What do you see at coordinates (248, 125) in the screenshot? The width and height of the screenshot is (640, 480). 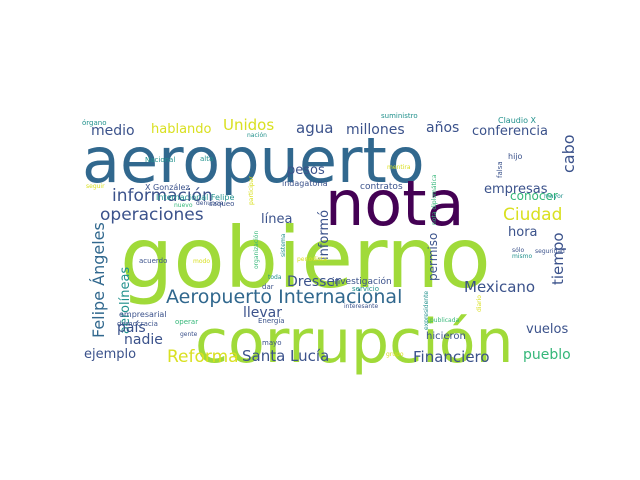 I see `word-unidos: Unidos` at bounding box center [248, 125].